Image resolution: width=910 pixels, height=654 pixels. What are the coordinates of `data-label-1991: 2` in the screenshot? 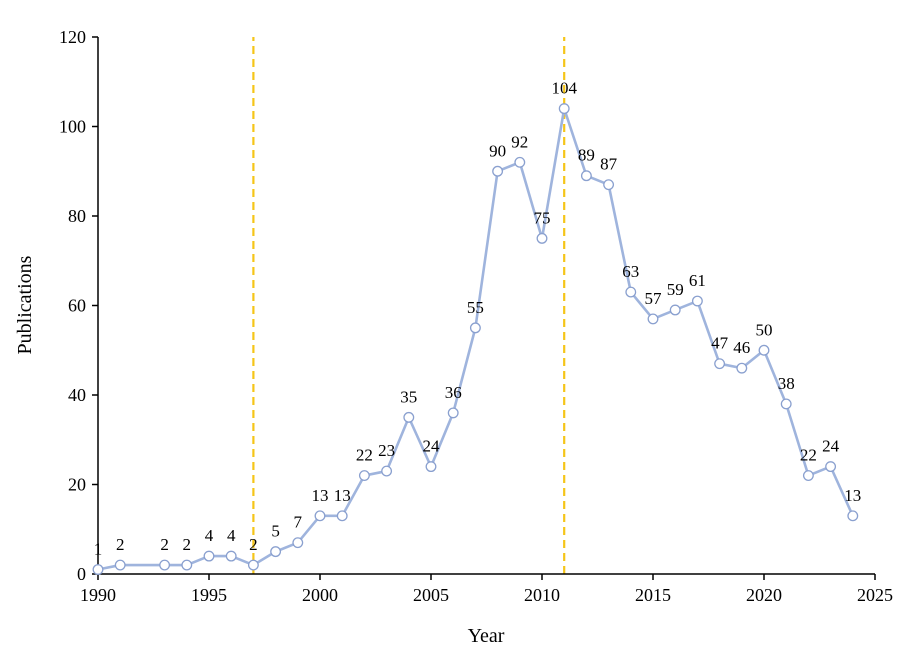 It's located at (120, 544).